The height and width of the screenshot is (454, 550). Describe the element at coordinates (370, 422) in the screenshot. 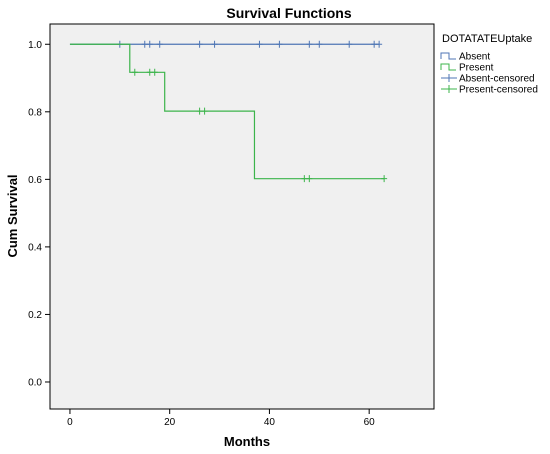

I see `x-tick-label: 60` at that location.